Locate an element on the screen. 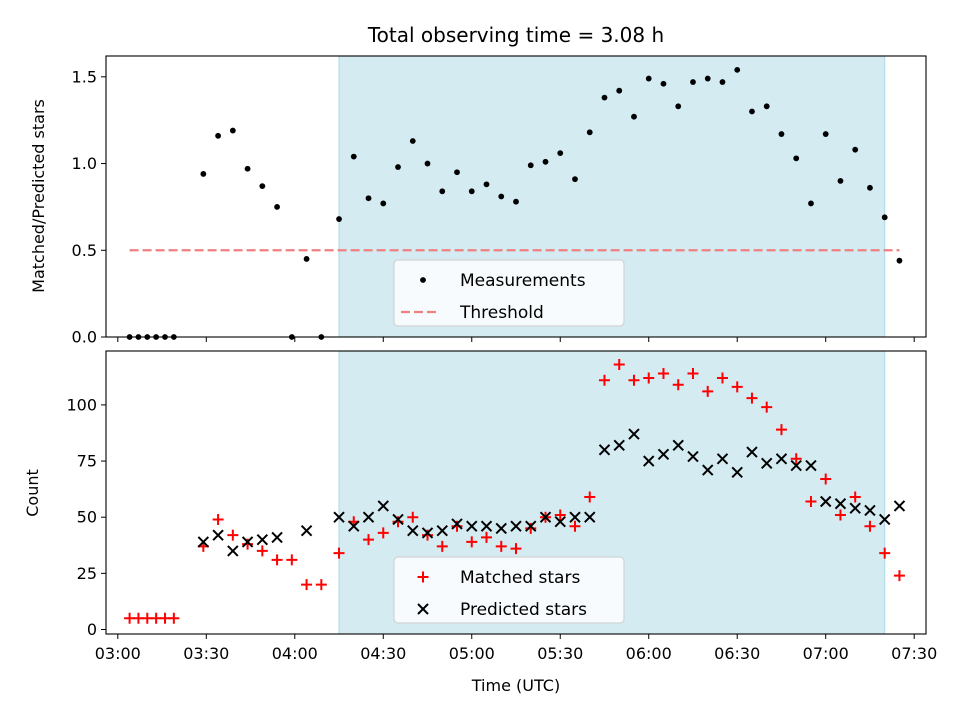 The image size is (960, 720). x-tick-label: 03:00 is located at coordinates (118, 653).